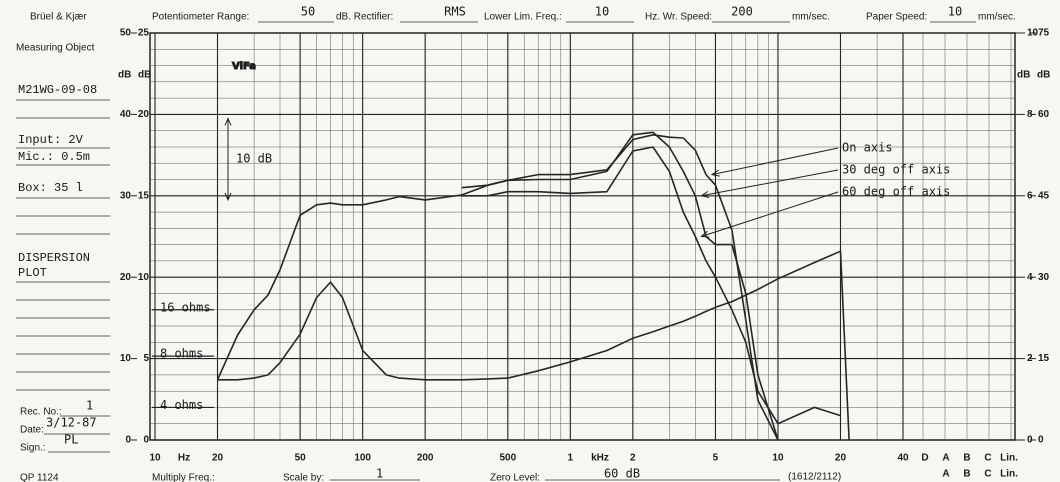 Image resolution: width=1060 pixels, height=482 pixels. What do you see at coordinates (1041, 440) in the screenshot?
I see `right-tick-label: 0` at bounding box center [1041, 440].